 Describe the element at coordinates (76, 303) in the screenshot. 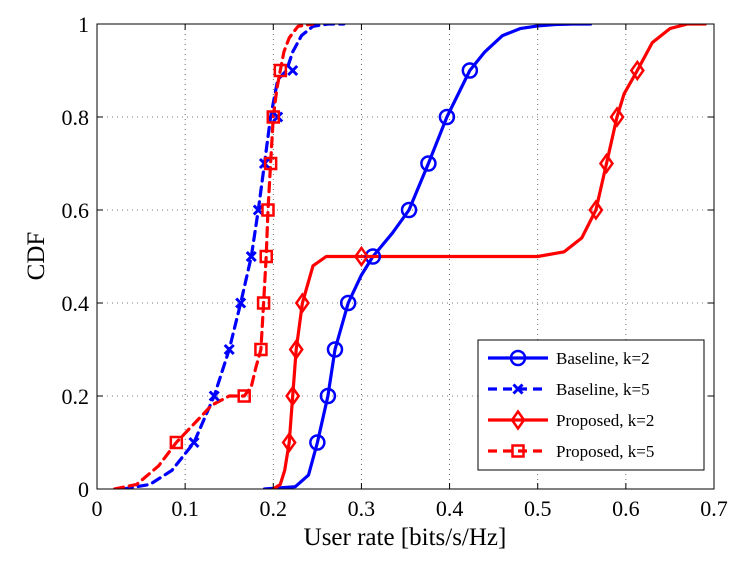

I see `y-tick-label: 0.4` at that location.